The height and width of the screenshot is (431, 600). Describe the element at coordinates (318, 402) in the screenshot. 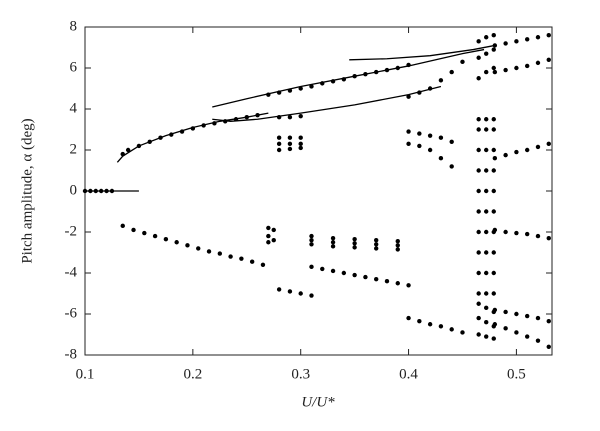

I see `x-axis-label: U/U*` at that location.